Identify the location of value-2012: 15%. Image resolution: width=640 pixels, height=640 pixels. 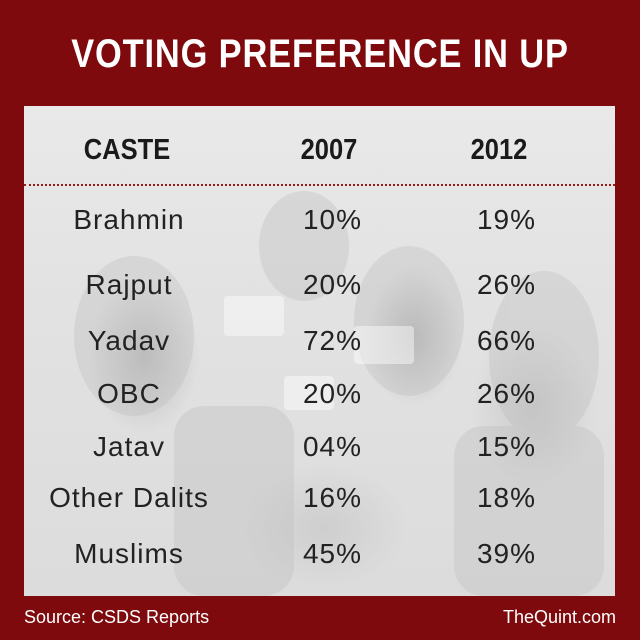
(506, 446).